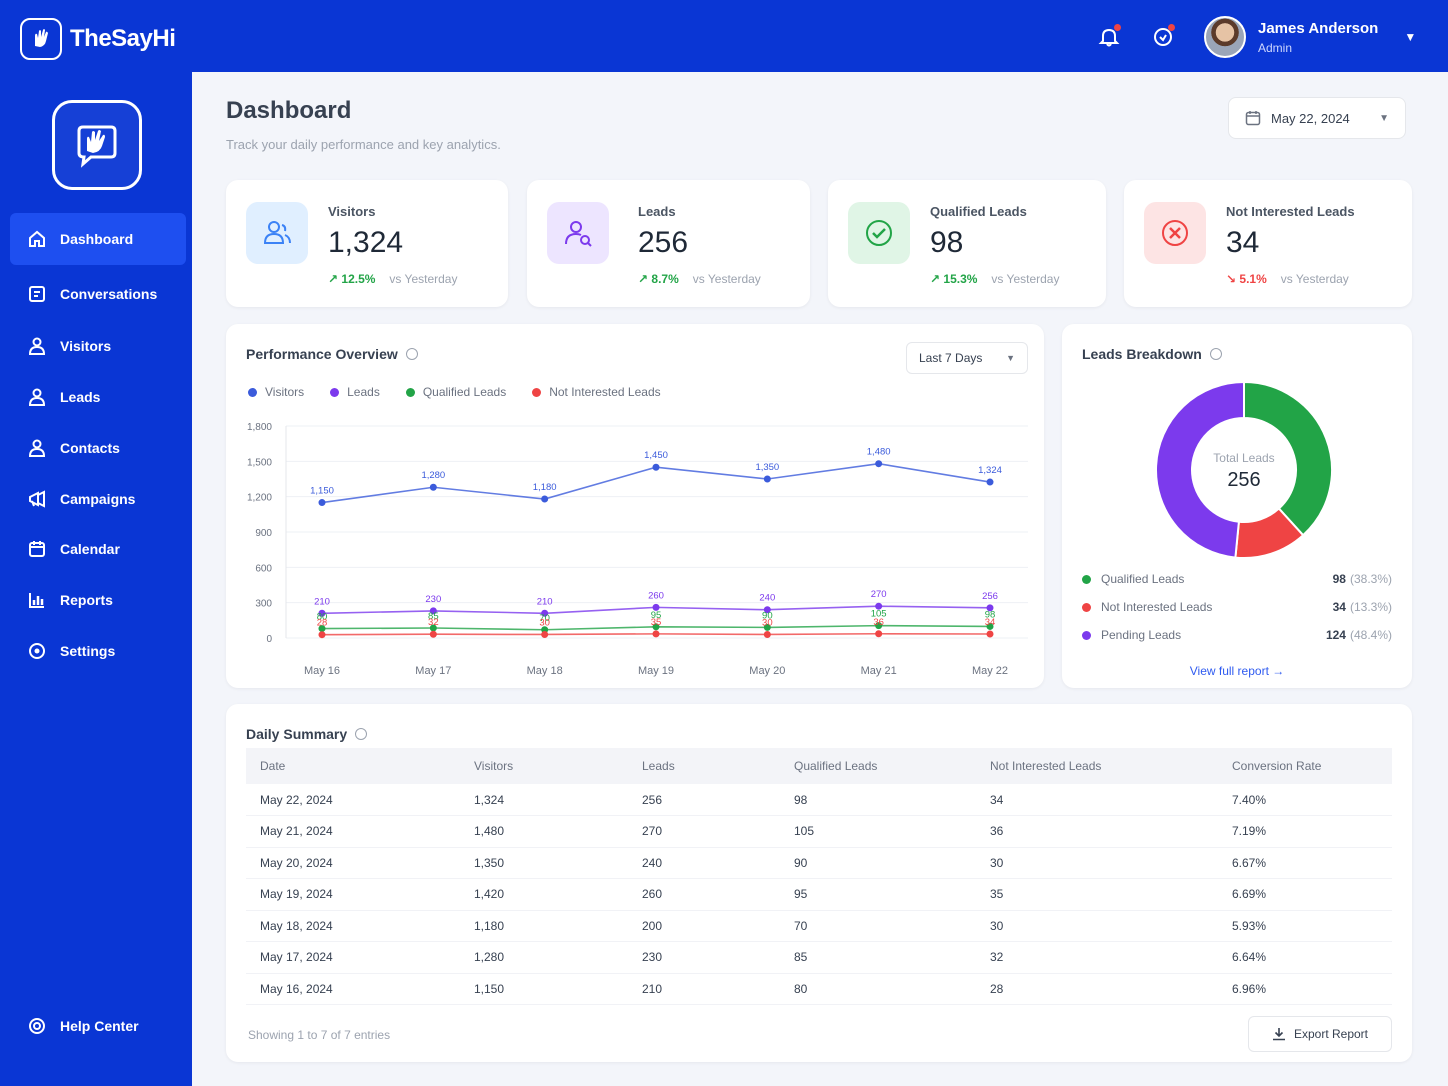 The width and height of the screenshot is (1448, 1086). What do you see at coordinates (259, 498) in the screenshot?
I see `y-tick-label: 1,200` at bounding box center [259, 498].